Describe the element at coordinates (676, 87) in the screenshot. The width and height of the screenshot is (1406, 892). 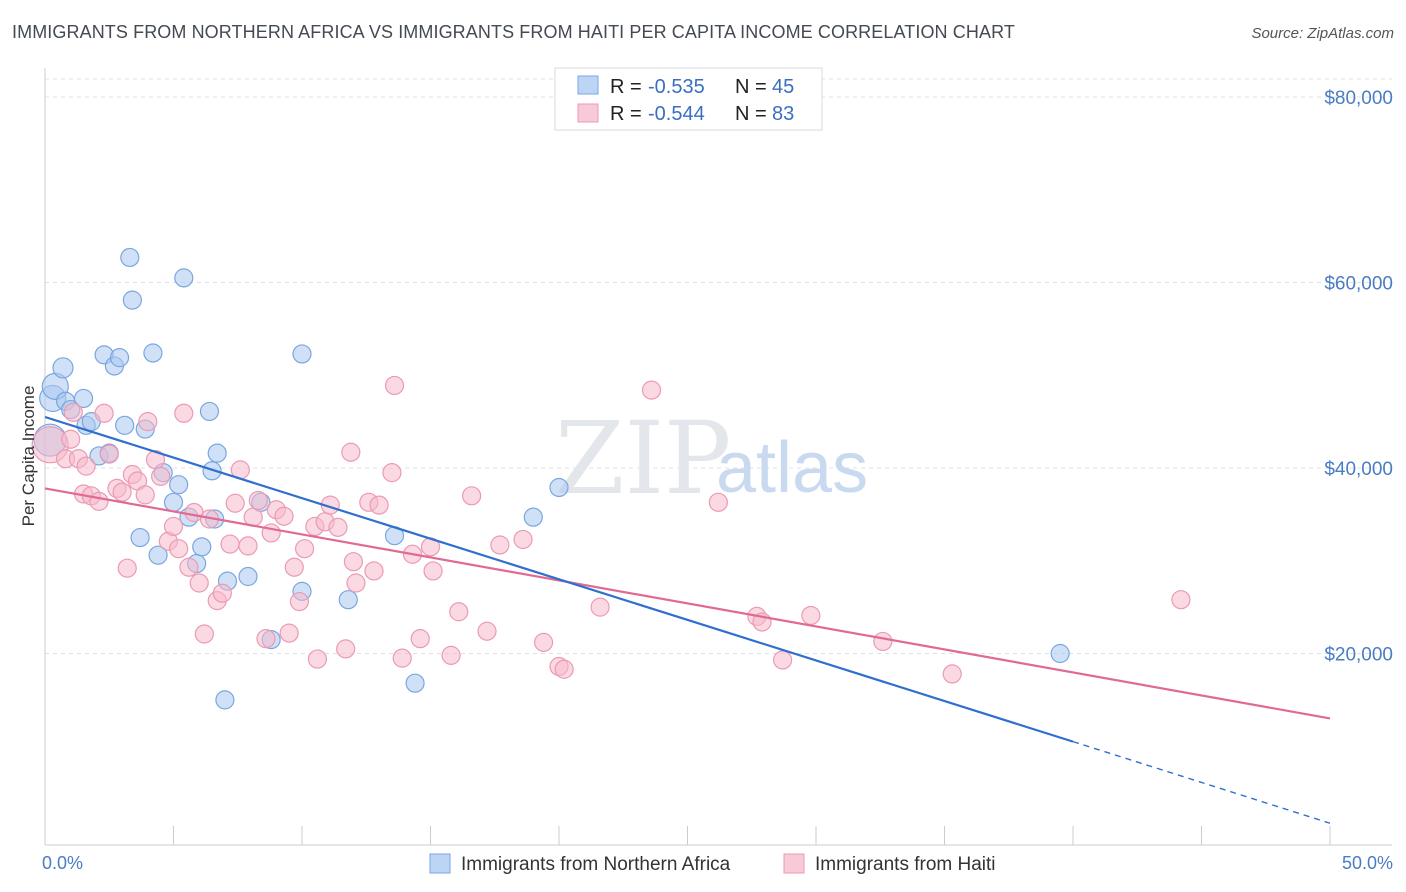
I see `legend-r-value: -0.535` at that location.